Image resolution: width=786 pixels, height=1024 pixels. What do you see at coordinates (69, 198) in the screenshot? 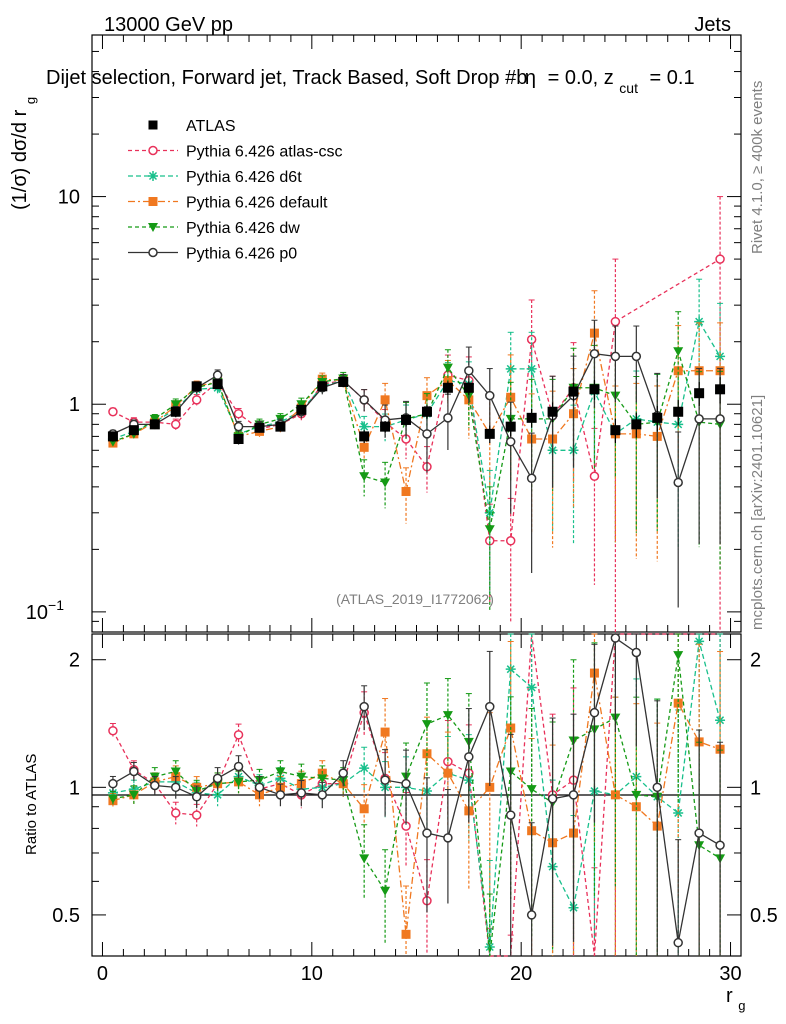
I see `y-tick-label: 10` at bounding box center [69, 198].